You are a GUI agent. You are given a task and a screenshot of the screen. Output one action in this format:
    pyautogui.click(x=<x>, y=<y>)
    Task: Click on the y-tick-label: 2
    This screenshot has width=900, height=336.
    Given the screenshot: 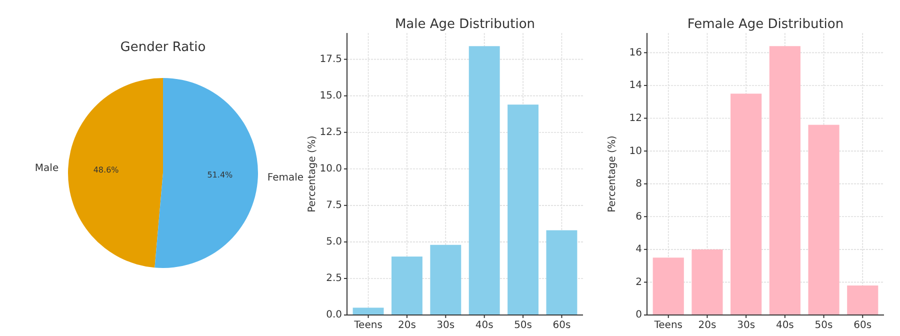 What is the action you would take?
    pyautogui.click(x=639, y=282)
    